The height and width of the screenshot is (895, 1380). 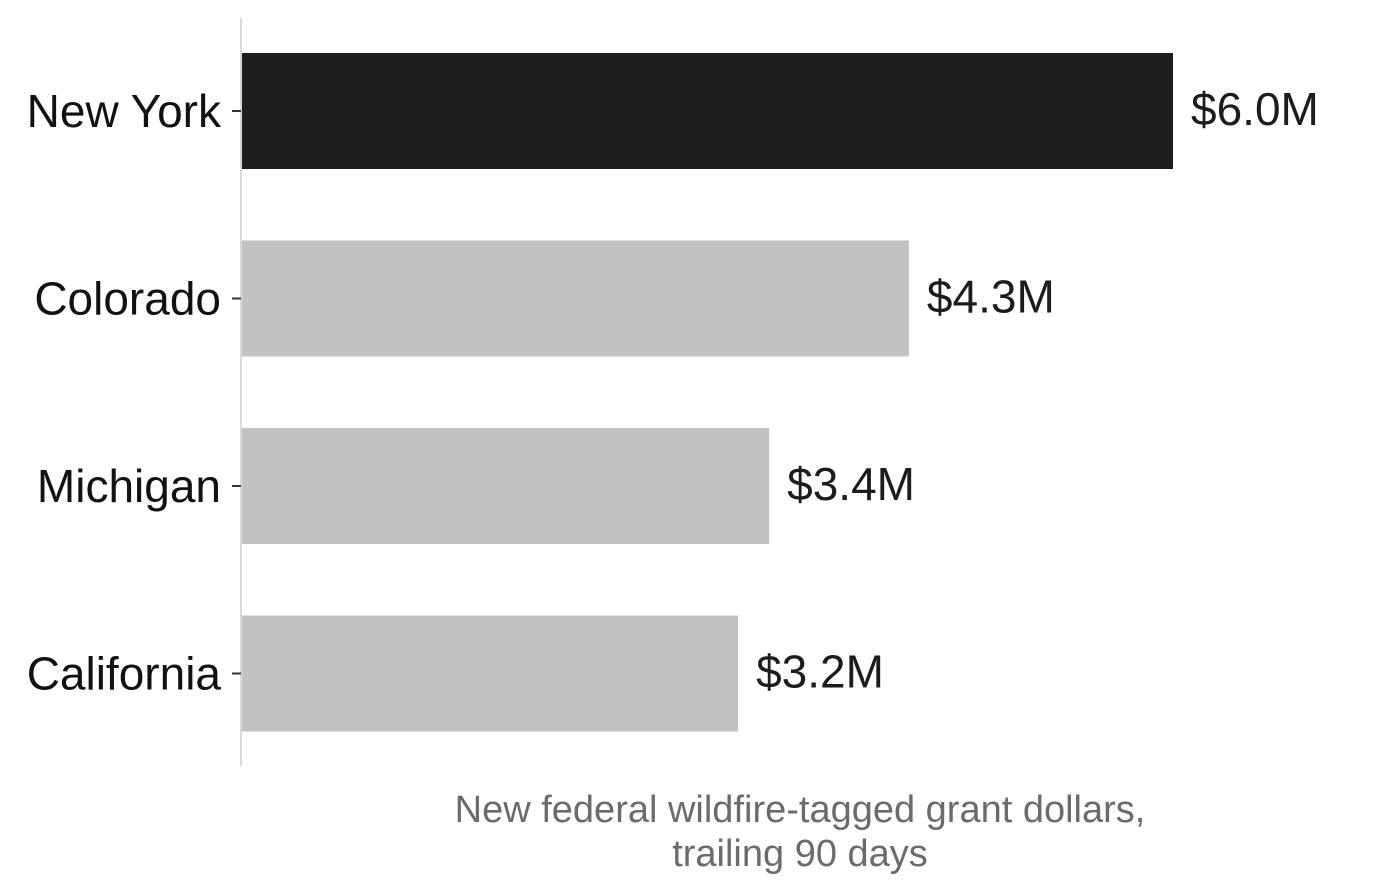 What do you see at coordinates (800, 854) in the screenshot?
I see `x-axis-label-line-2: trailing 90 days` at bounding box center [800, 854].